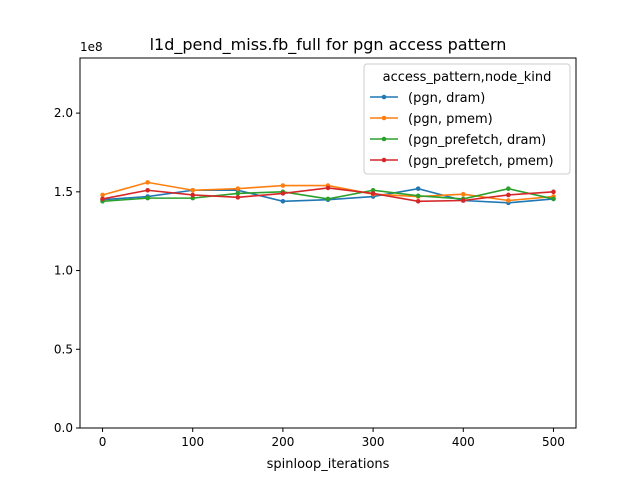 This screenshot has height=480, width=640. I want to click on x-tick-label: 200, so click(282, 442).